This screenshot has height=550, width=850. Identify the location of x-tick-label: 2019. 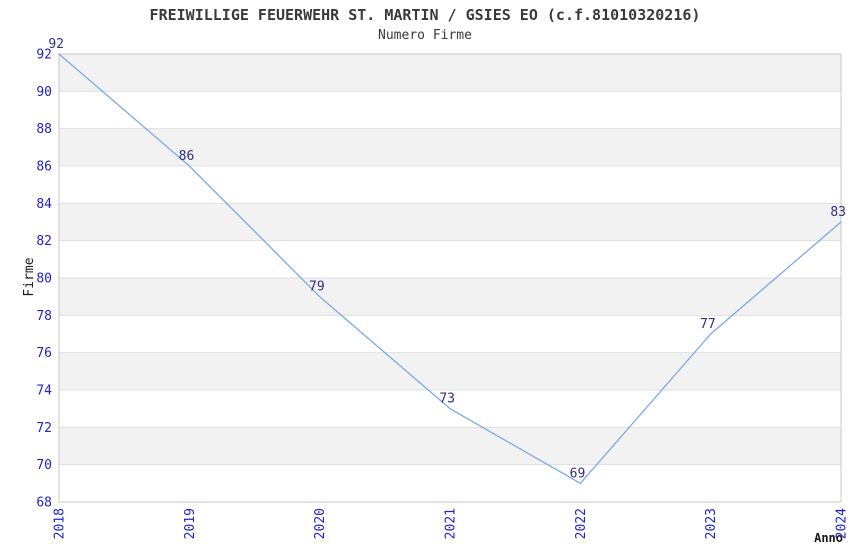
(190, 523).